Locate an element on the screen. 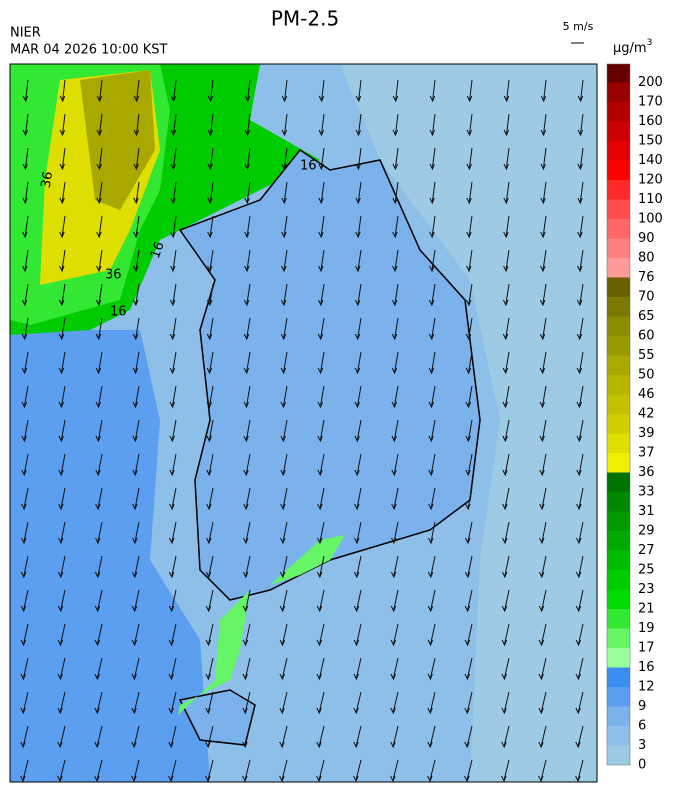 Image resolution: width=673 pixels, height=799 pixels. colorbar-label: 36 is located at coordinates (646, 472).